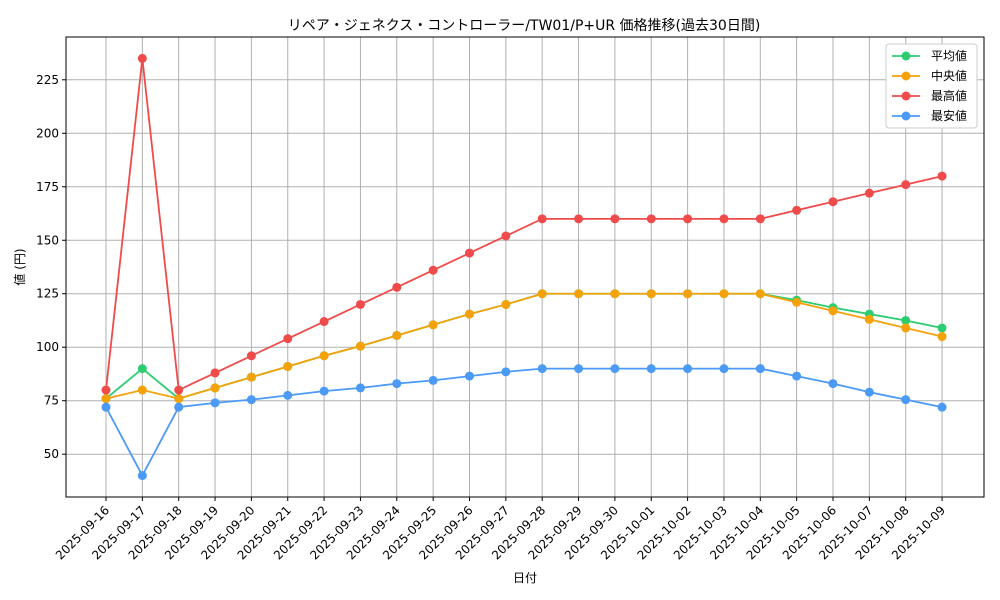 Image resolution: width=1000 pixels, height=600 pixels. I want to click on legend-item: 中央値, so click(929, 75).